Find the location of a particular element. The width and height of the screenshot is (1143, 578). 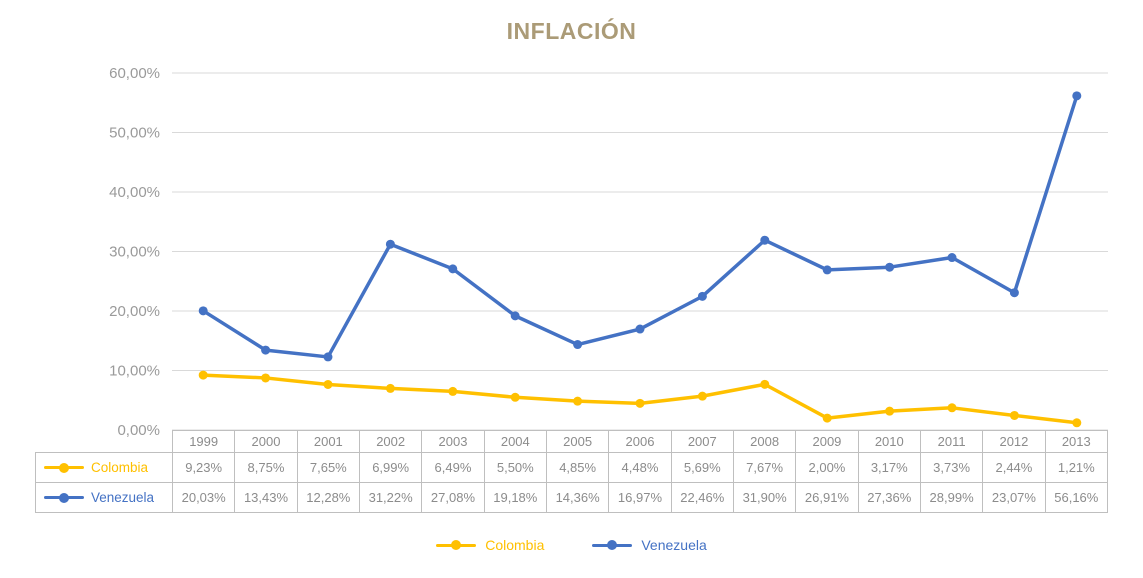

year-header: 2013 is located at coordinates (1076, 441).